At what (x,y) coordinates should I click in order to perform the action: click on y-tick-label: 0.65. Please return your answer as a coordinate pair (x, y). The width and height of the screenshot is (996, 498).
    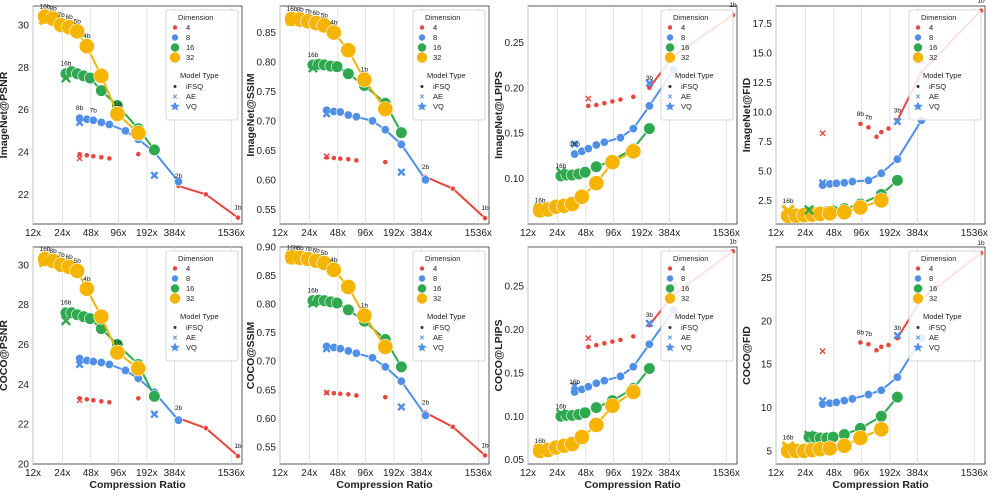
    Looking at the image, I should click on (267, 390).